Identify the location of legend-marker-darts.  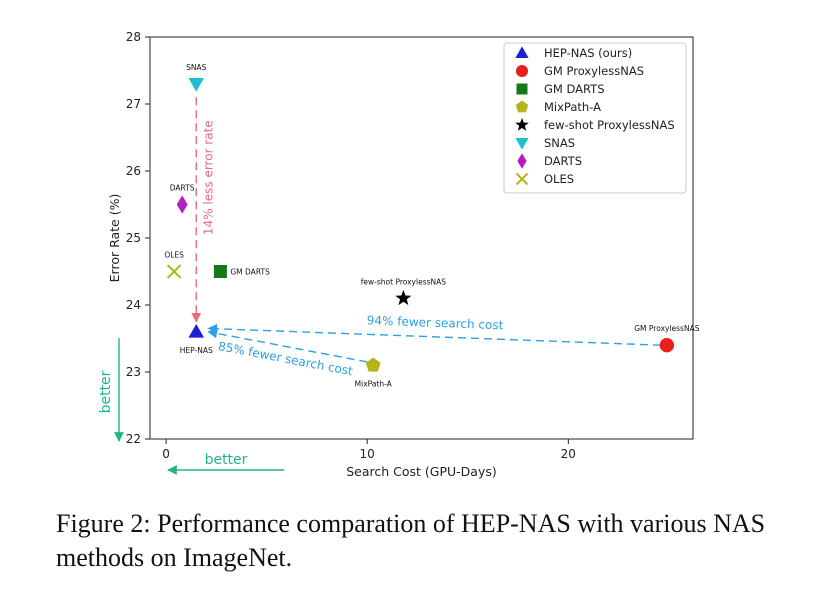
(522, 161).